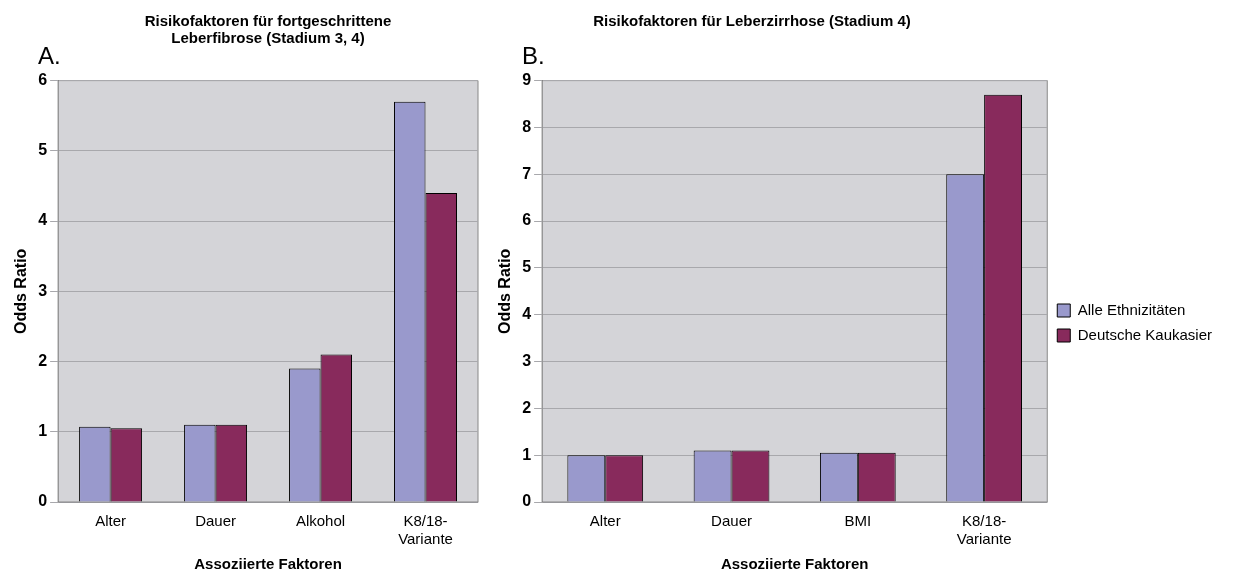 The width and height of the screenshot is (1244, 587). What do you see at coordinates (268, 29) in the screenshot?
I see `chart-title: Risikofaktoren für fortgeschrittene Leberfibrose (Stadium 3, 4)` at bounding box center [268, 29].